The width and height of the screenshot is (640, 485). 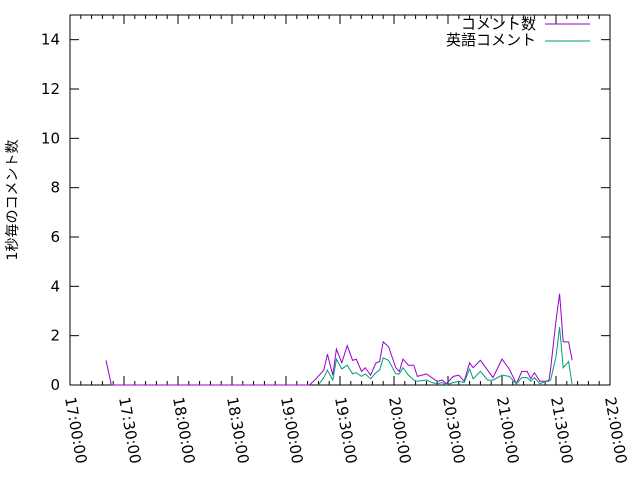 I want to click on x-tick-label: 22:00:00, so click(x=615, y=430).